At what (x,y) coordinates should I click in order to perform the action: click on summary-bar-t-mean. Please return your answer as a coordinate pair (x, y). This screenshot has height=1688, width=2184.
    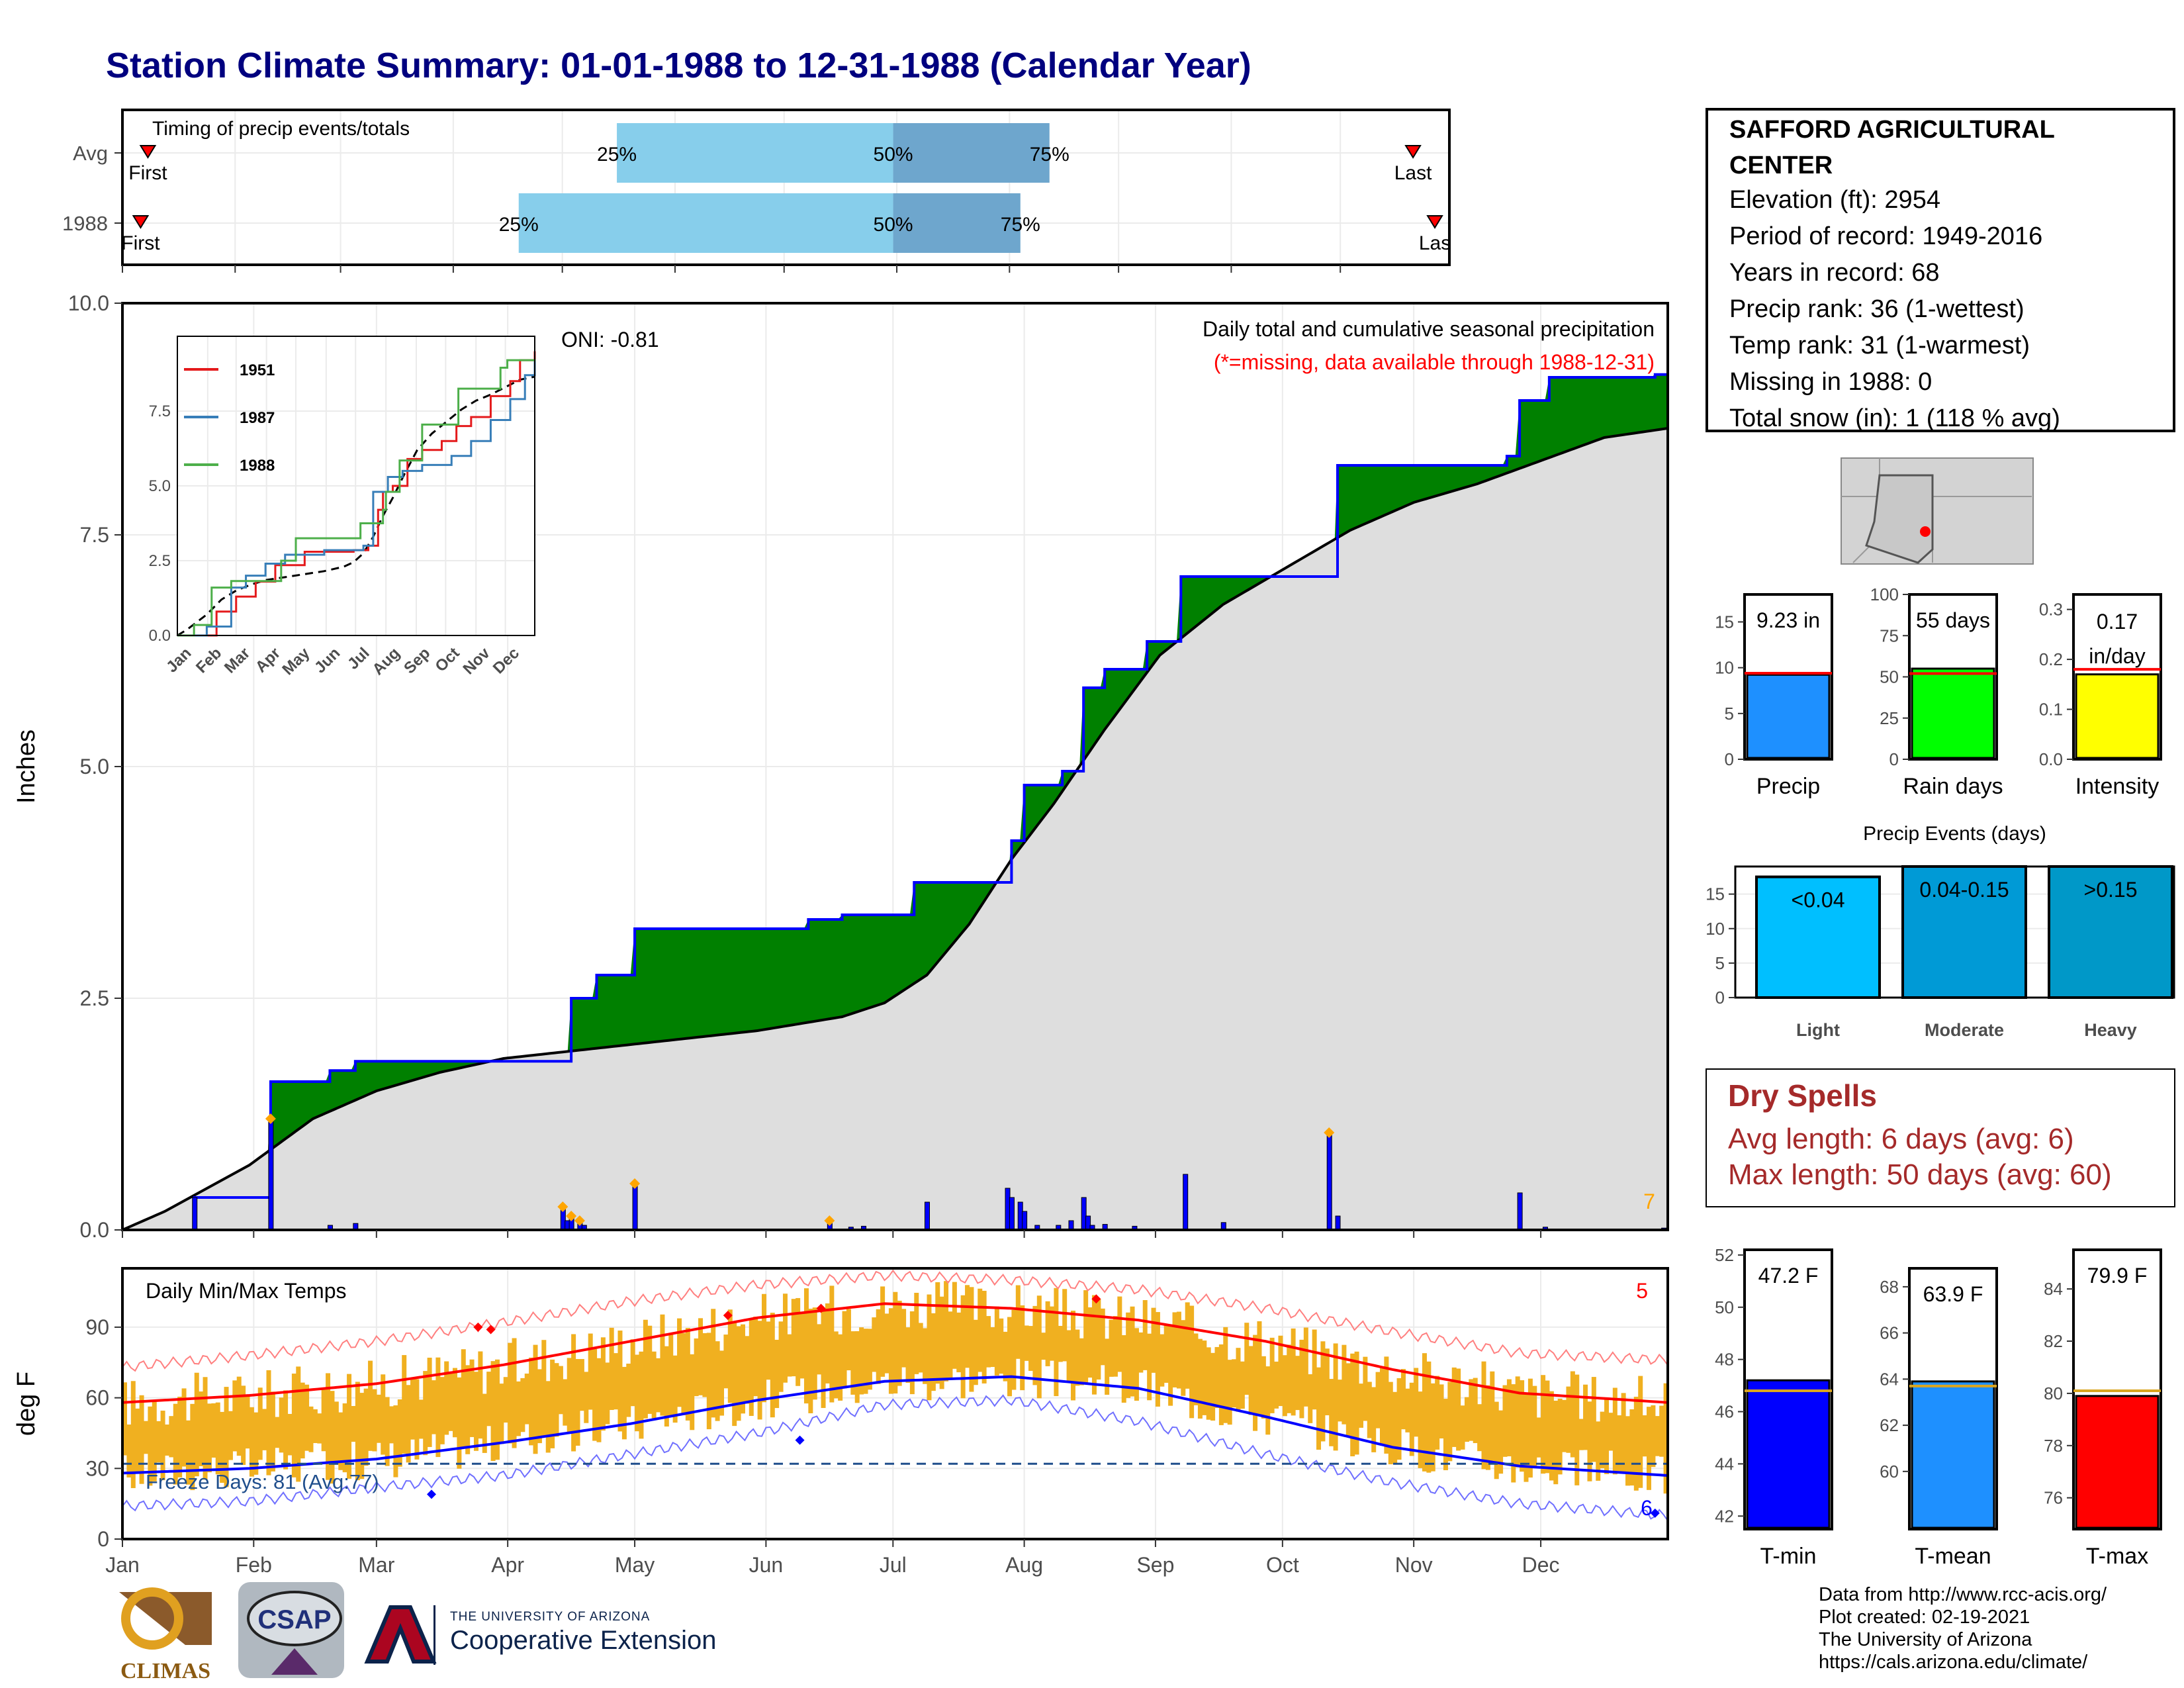
    Looking at the image, I should click on (1953, 1454).